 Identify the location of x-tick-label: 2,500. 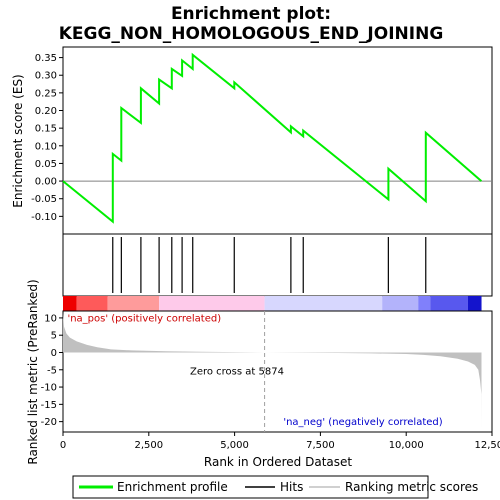
(148, 445).